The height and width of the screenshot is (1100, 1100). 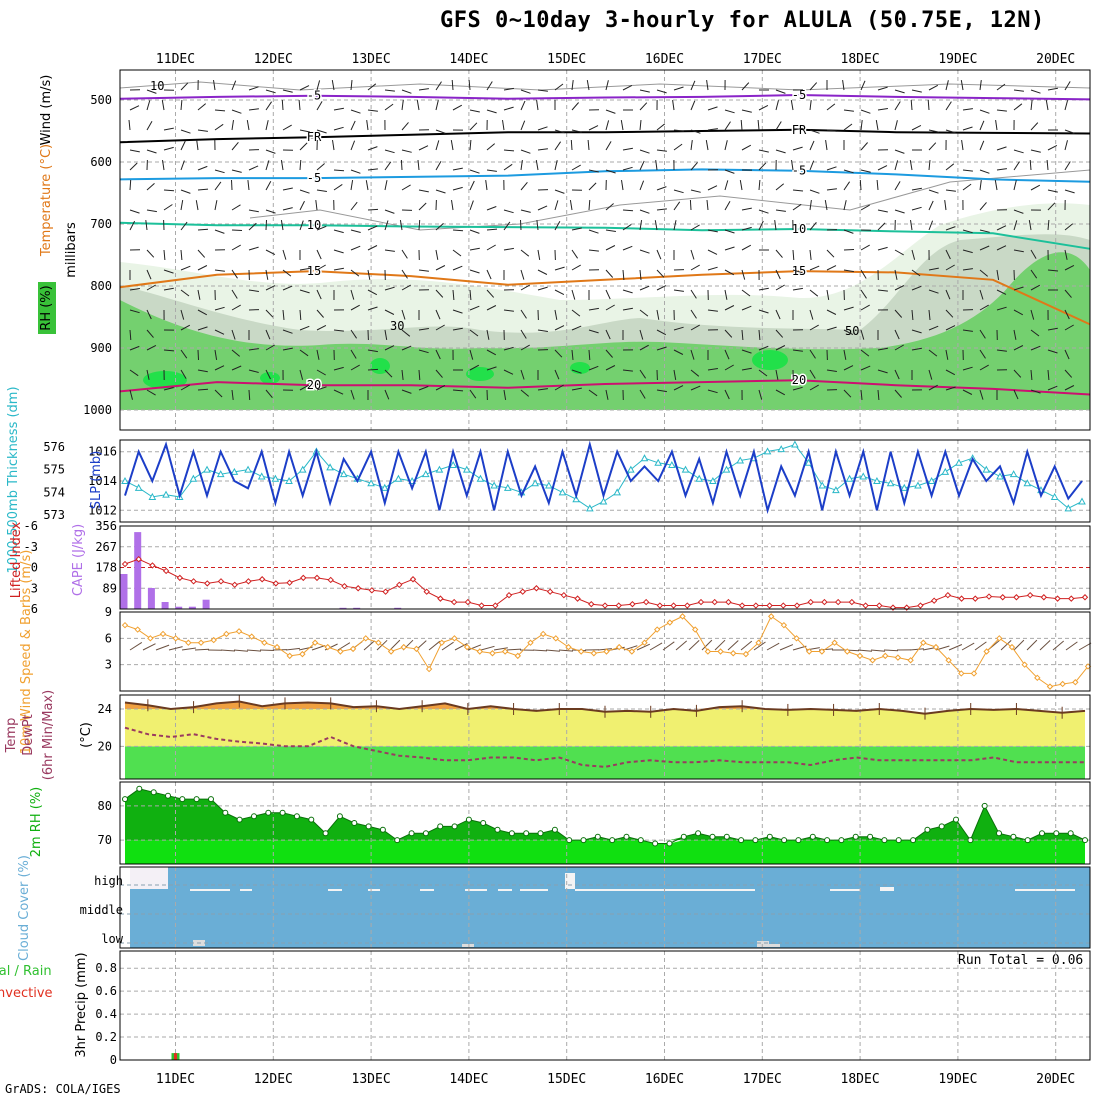 What do you see at coordinates (71, 250) in the screenshot?
I see `pressure-axis-label: millibars` at bounding box center [71, 250].